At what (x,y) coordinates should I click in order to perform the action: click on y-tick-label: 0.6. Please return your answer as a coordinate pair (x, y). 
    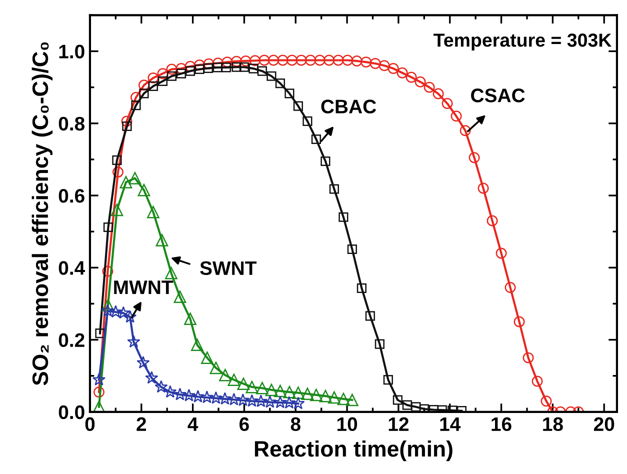
    Looking at the image, I should click on (71, 195).